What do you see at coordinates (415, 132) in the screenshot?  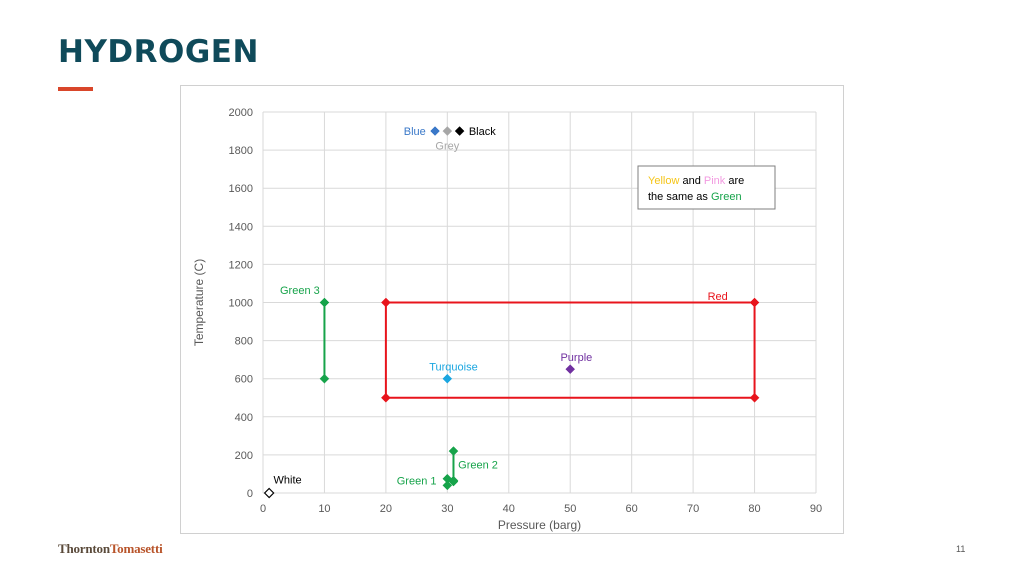 I see `annotation-blue: Blue` at bounding box center [415, 132].